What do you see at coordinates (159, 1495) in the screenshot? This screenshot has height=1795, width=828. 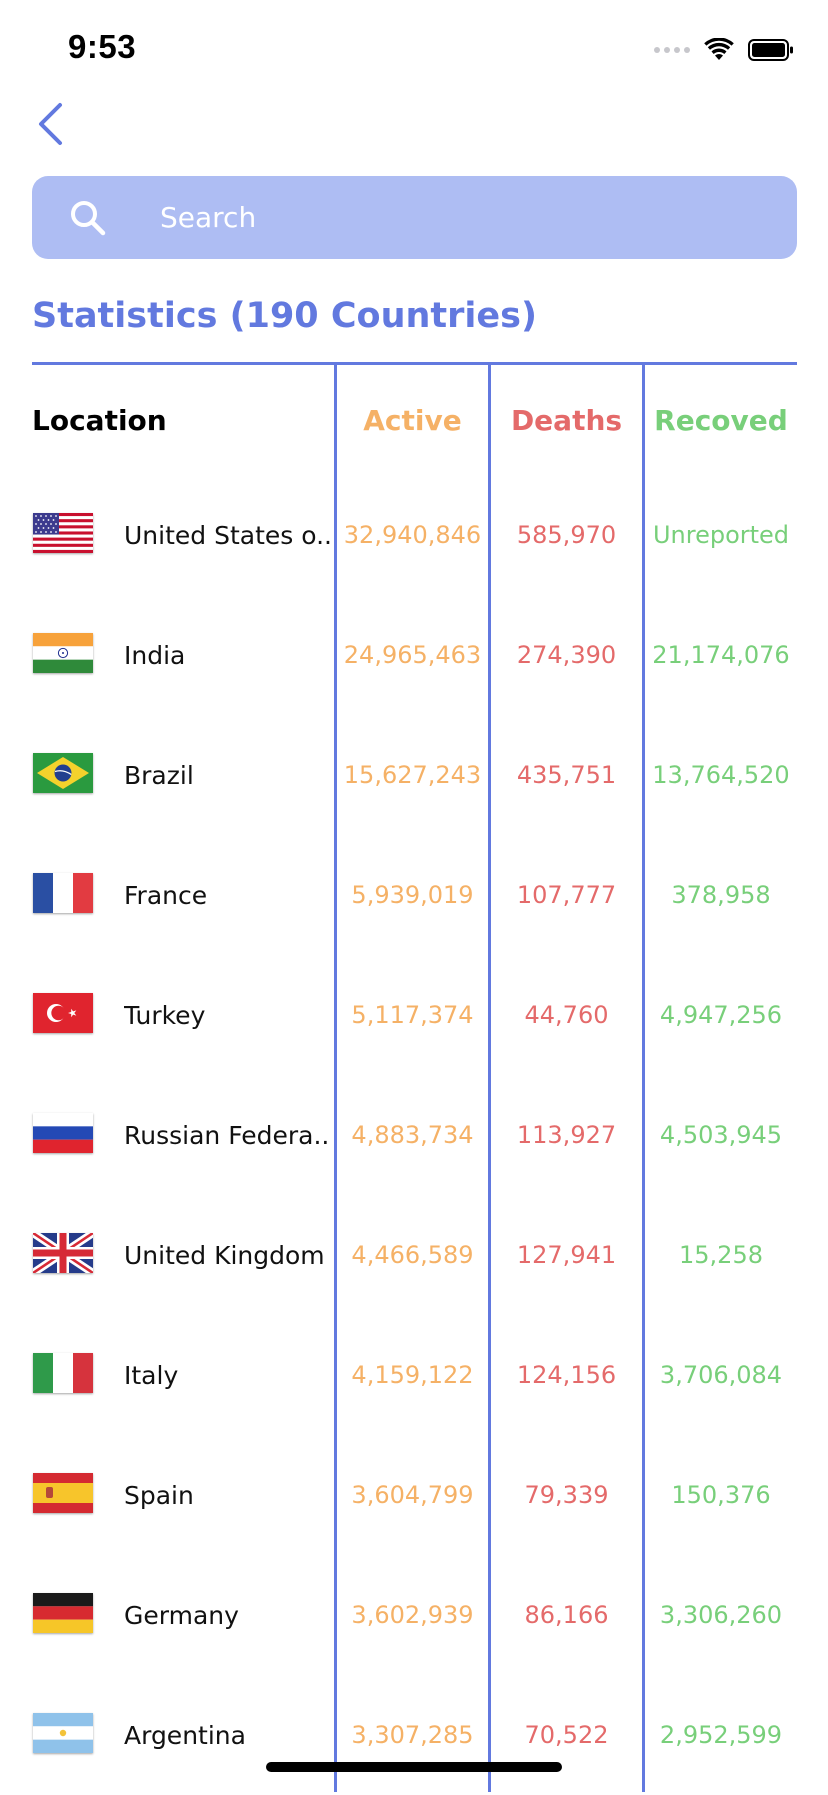 I see `country-name: Spain` at bounding box center [159, 1495].